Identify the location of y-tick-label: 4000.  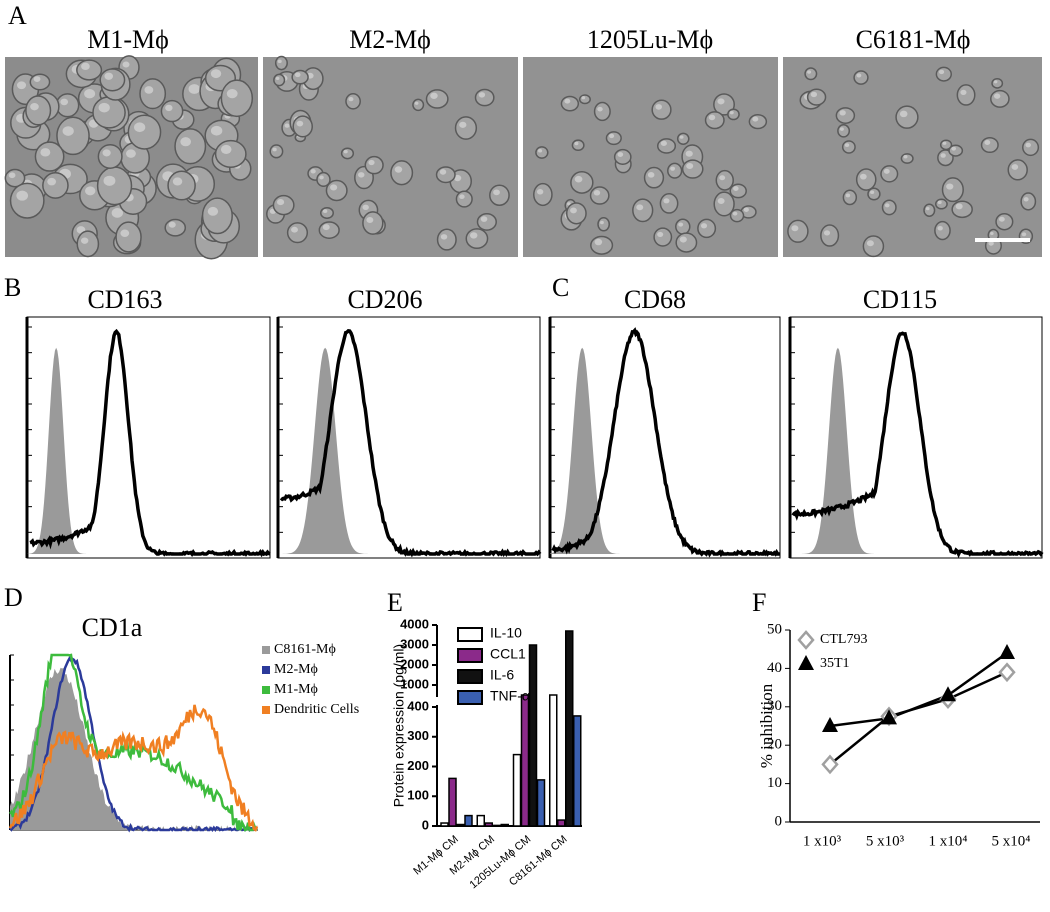
(414, 623).